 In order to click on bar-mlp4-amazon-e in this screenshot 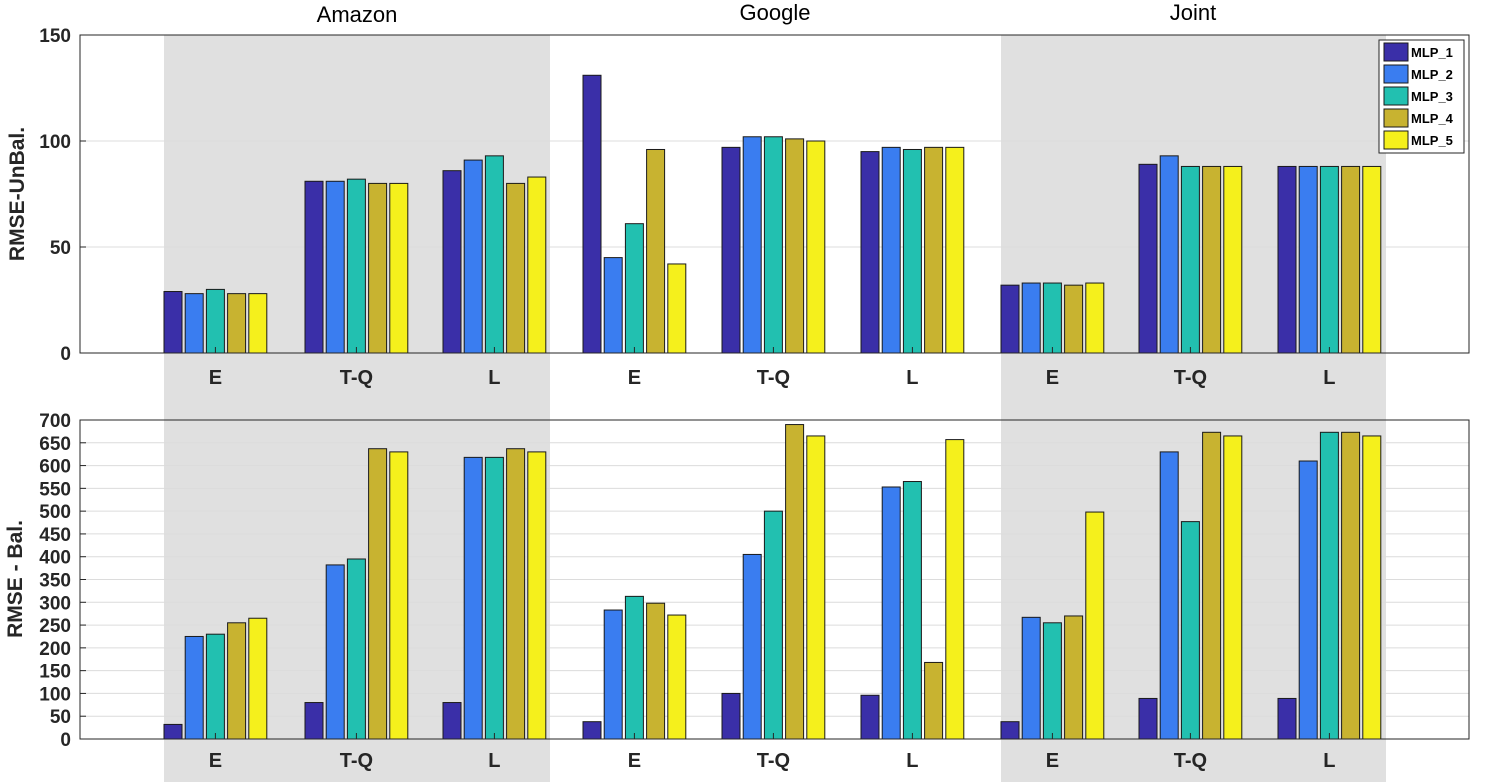, I will do `click(237, 681)`.